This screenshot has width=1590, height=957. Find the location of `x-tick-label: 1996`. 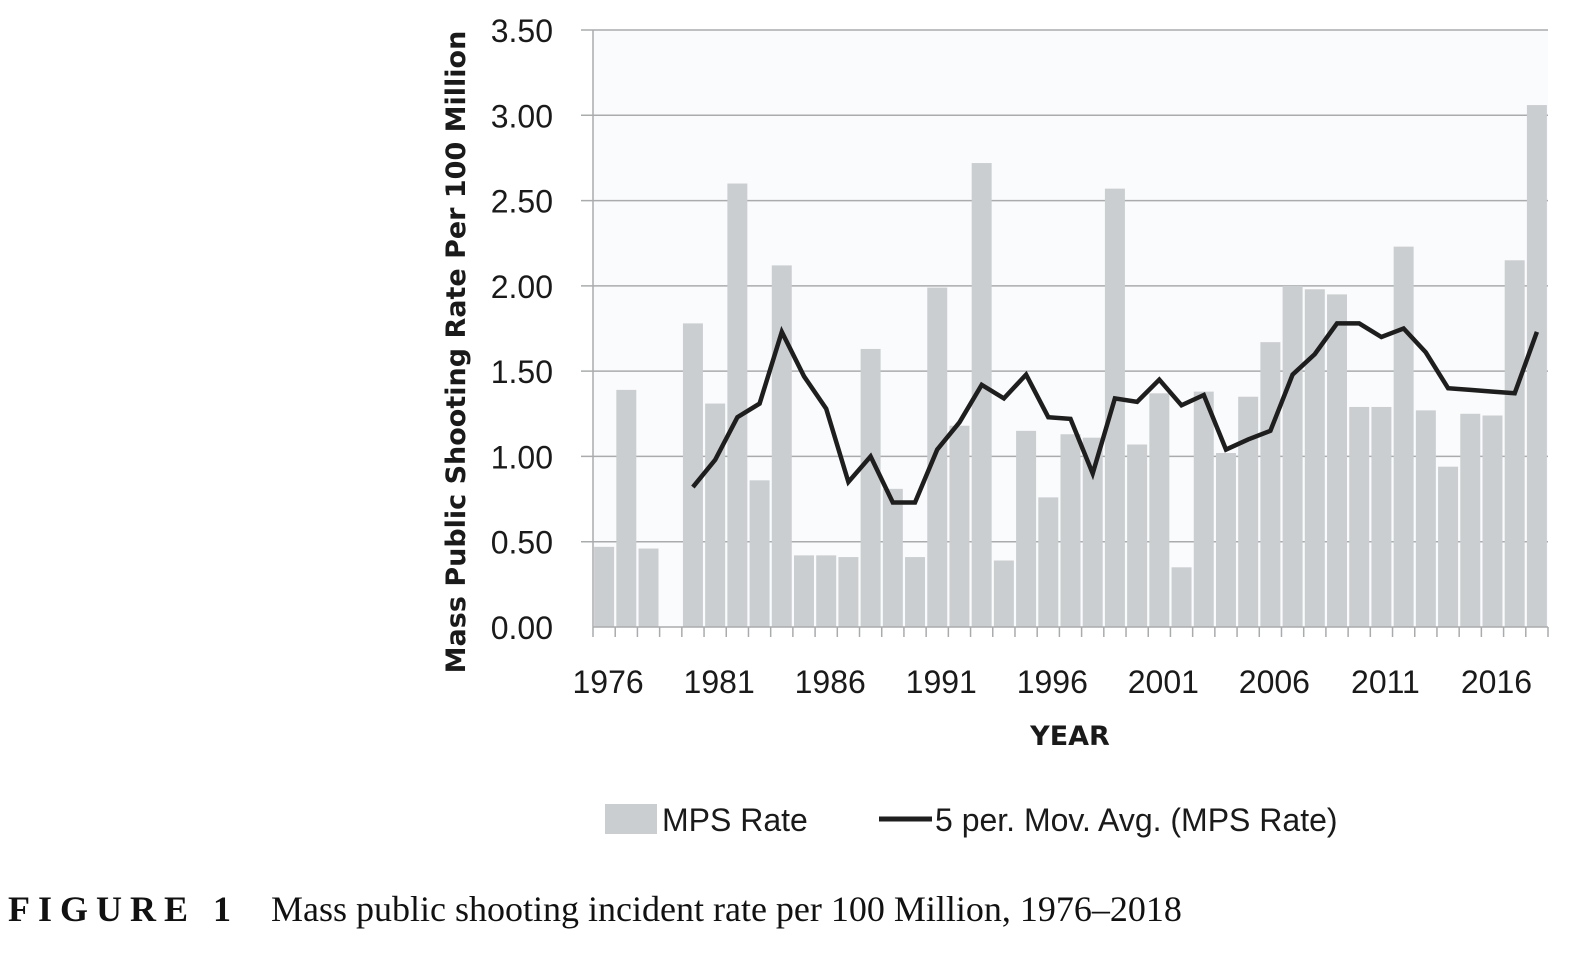

x-tick-label: 1996 is located at coordinates (1052, 682).